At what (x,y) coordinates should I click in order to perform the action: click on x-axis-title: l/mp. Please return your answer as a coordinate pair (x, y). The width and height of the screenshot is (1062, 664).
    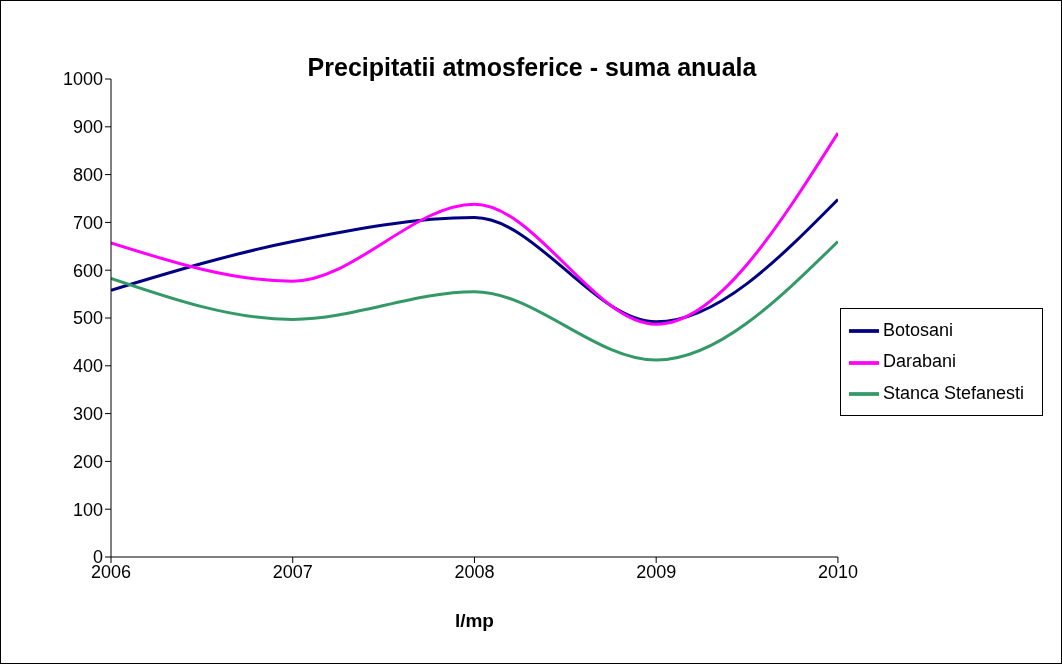
    Looking at the image, I should click on (474, 620).